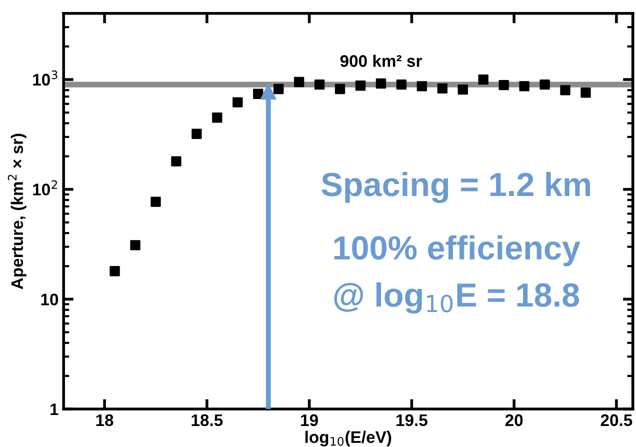  What do you see at coordinates (412, 420) in the screenshot?
I see `x-tick-label: 19.5` at bounding box center [412, 420].